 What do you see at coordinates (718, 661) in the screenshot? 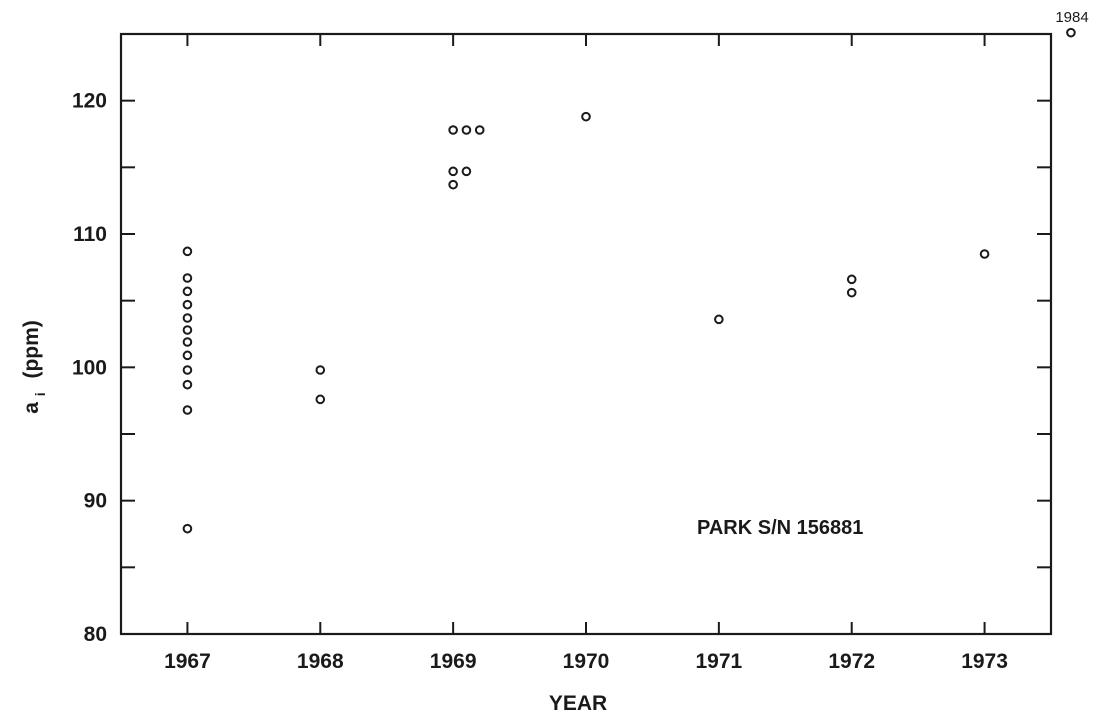
I see `x-tick-label: 1971` at bounding box center [718, 661].